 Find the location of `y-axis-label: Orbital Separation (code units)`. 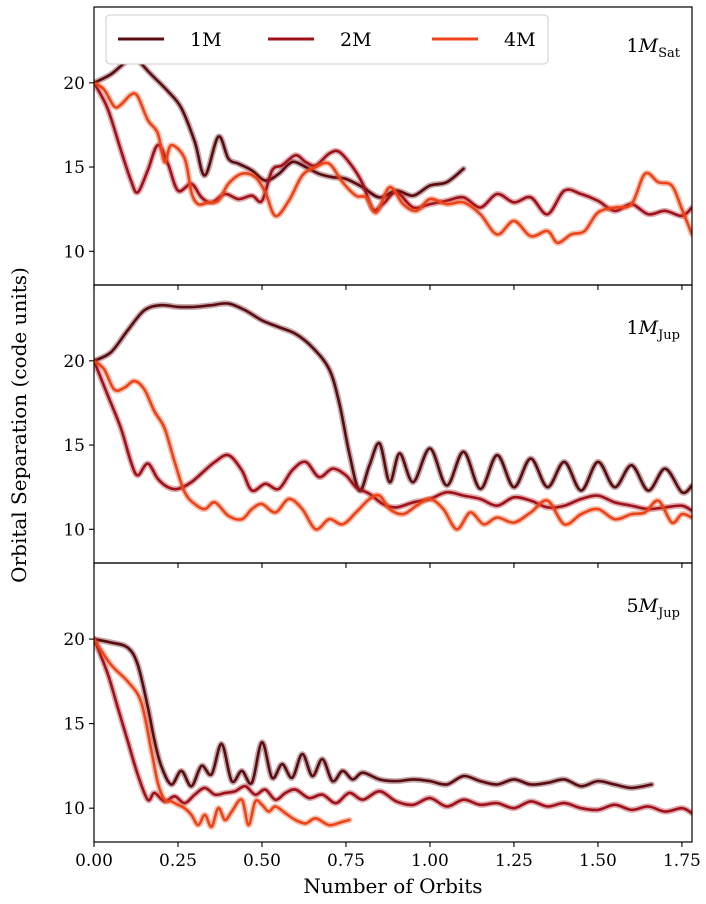

y-axis-label: Orbital Separation (code units) is located at coordinates (19, 425).